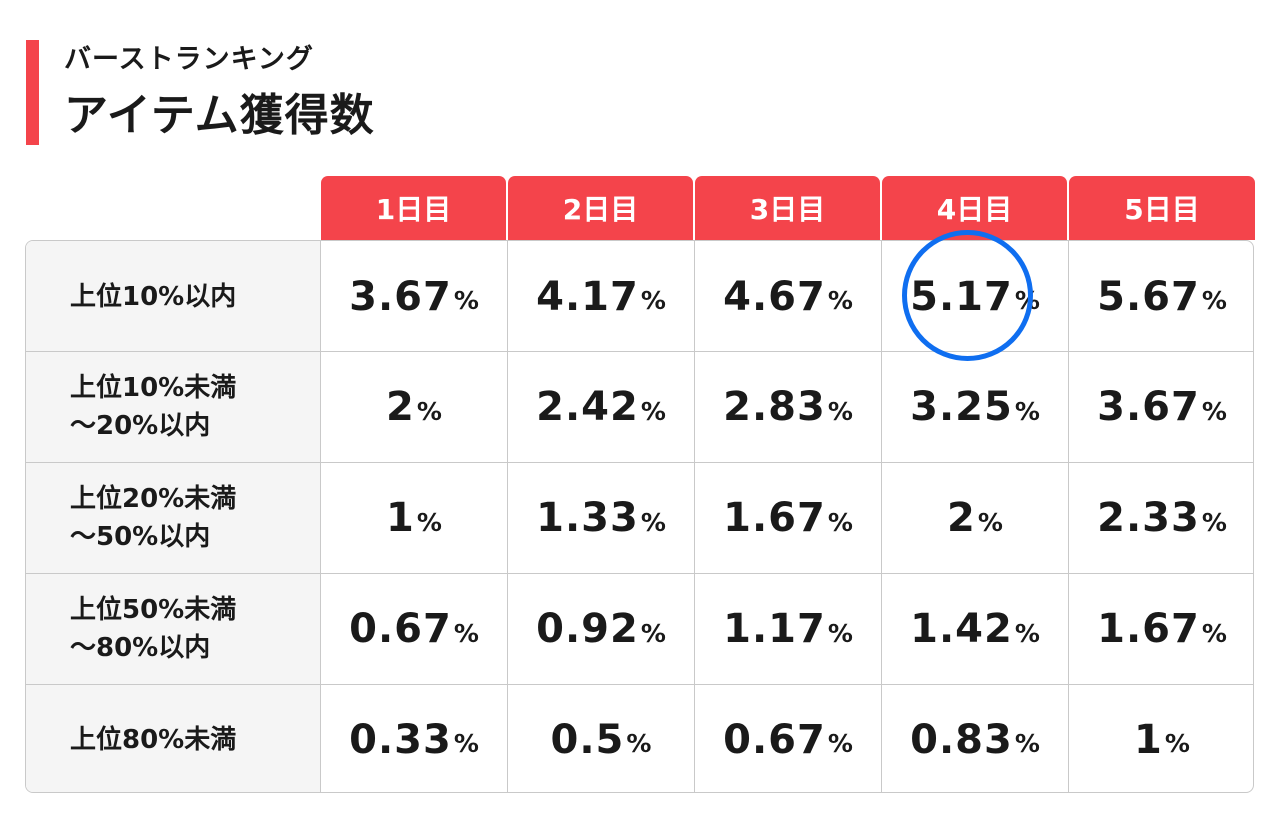 Image resolution: width=1280 pixels, height=819 pixels. Describe the element at coordinates (413, 208) in the screenshot. I see `column-header-day-1: 1日目` at that location.